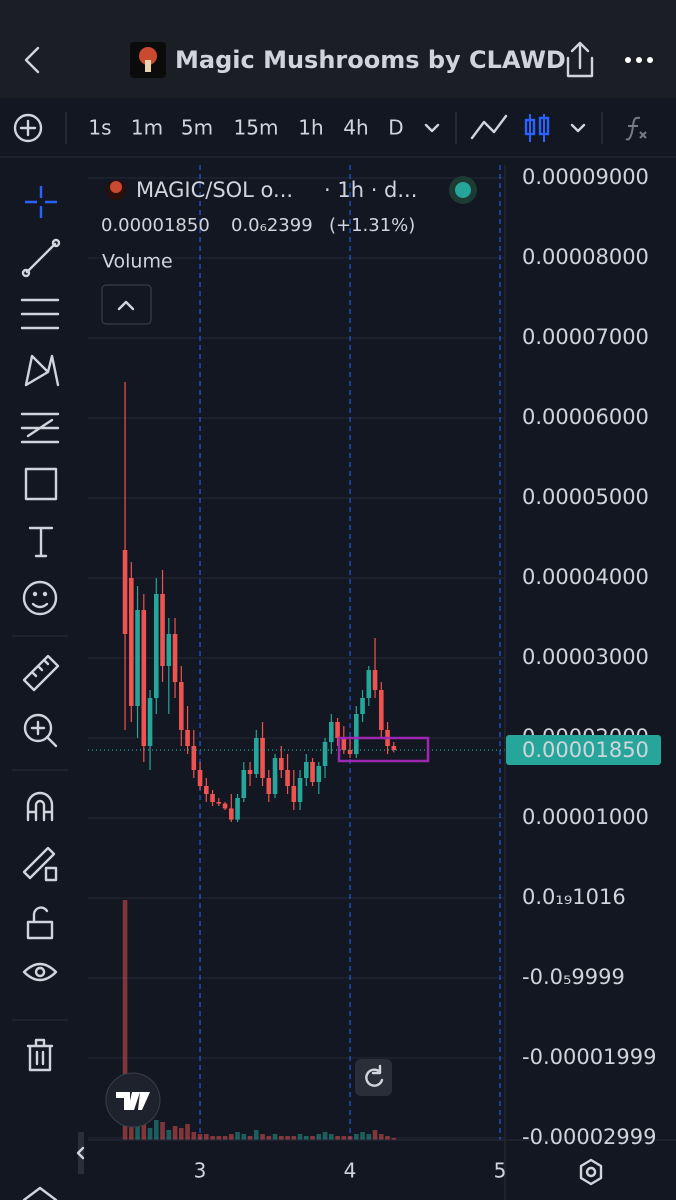 This screenshot has width=676, height=1200. I want to click on interval-button: 5m, so click(197, 128).